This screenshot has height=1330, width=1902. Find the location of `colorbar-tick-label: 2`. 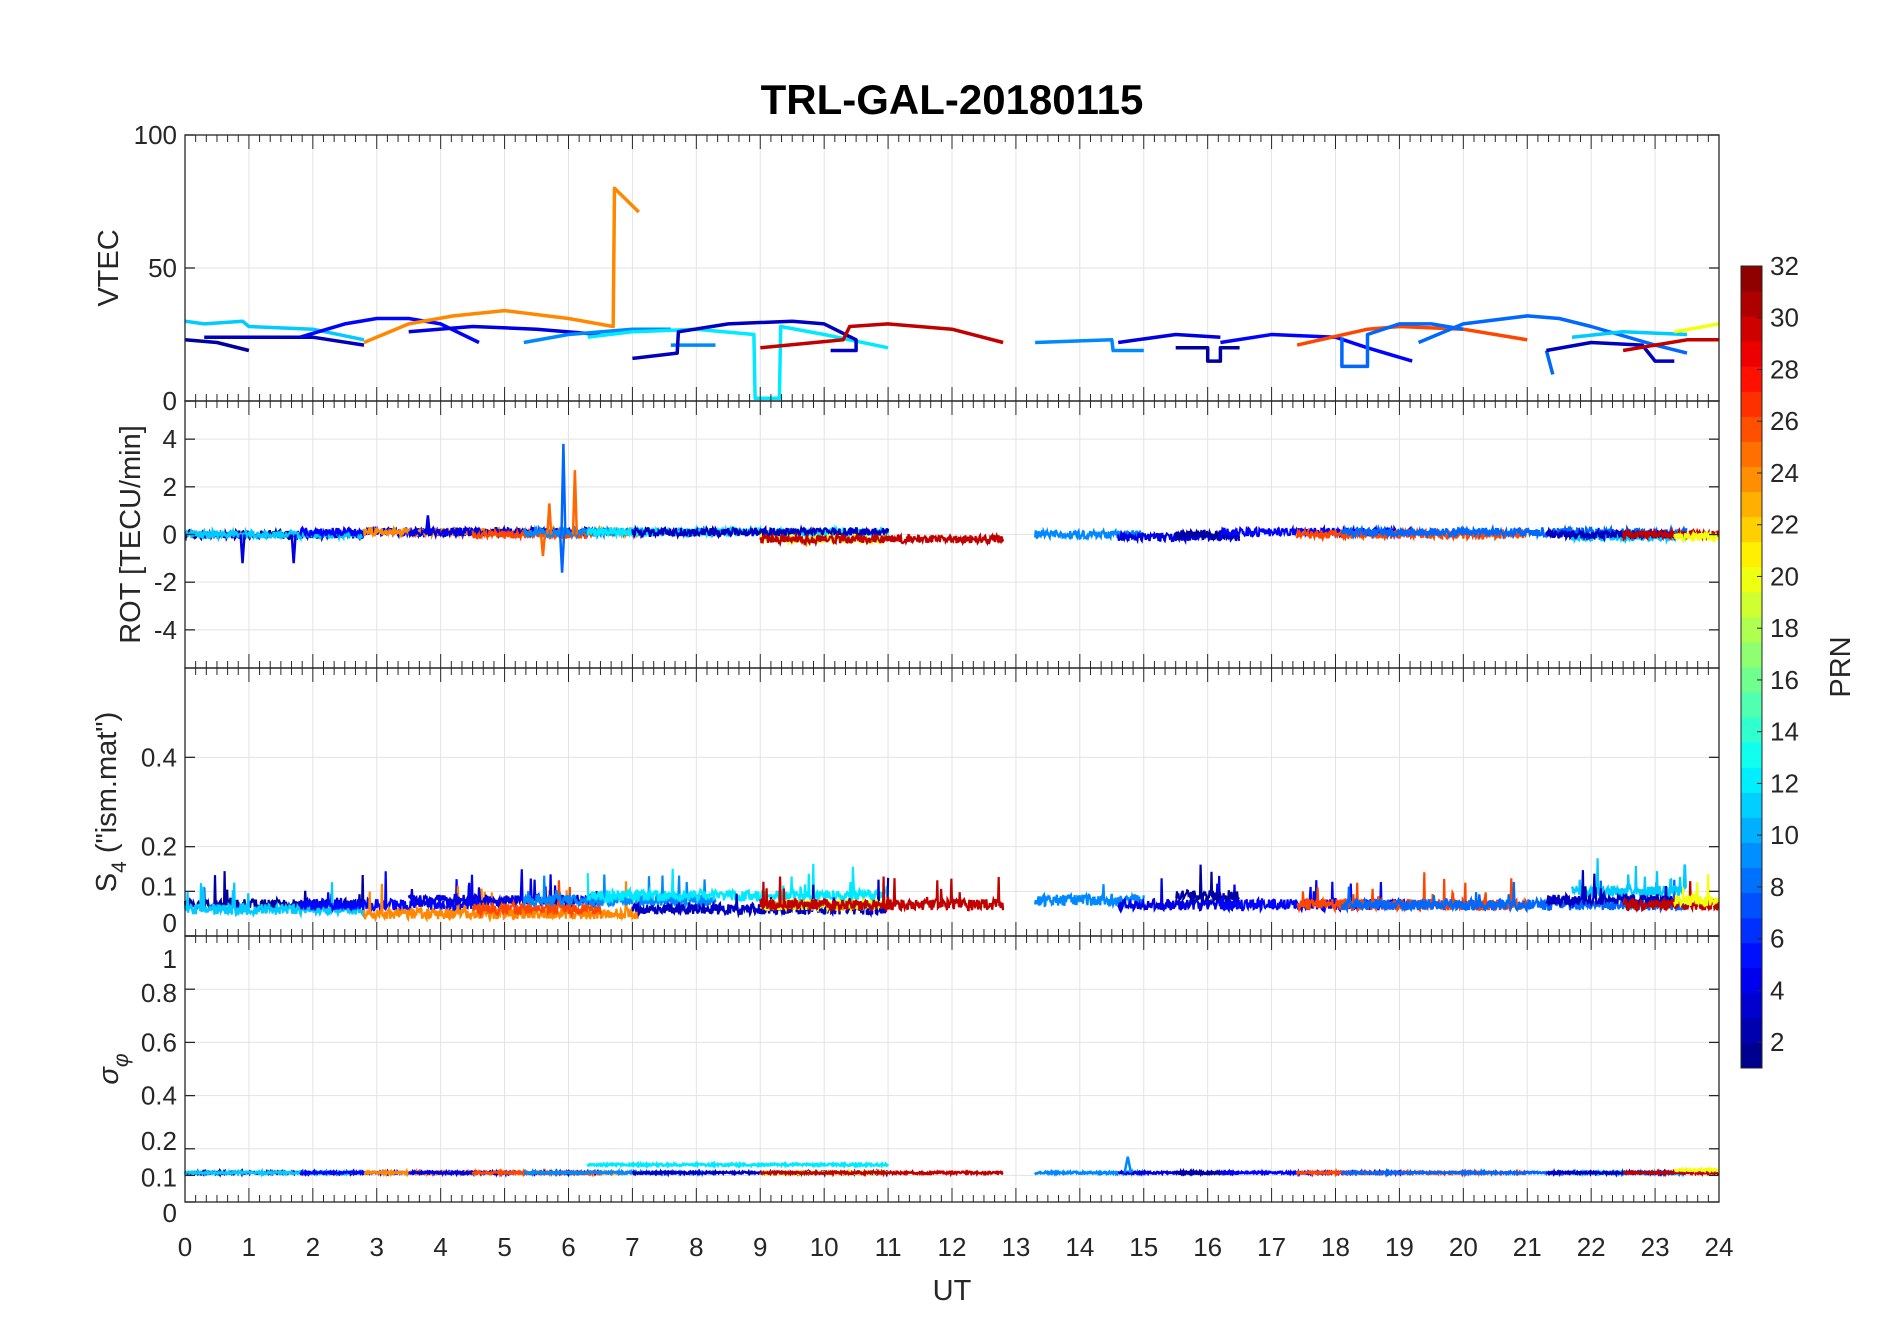

colorbar-tick-label: 2 is located at coordinates (1777, 1042).